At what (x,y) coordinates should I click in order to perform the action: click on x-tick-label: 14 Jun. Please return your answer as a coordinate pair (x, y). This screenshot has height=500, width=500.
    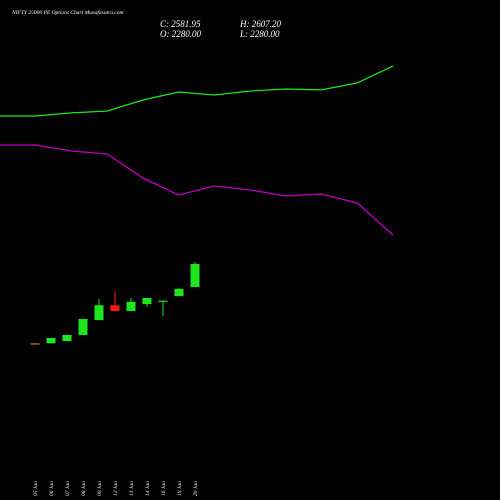
    Looking at the image, I should click on (147, 488).